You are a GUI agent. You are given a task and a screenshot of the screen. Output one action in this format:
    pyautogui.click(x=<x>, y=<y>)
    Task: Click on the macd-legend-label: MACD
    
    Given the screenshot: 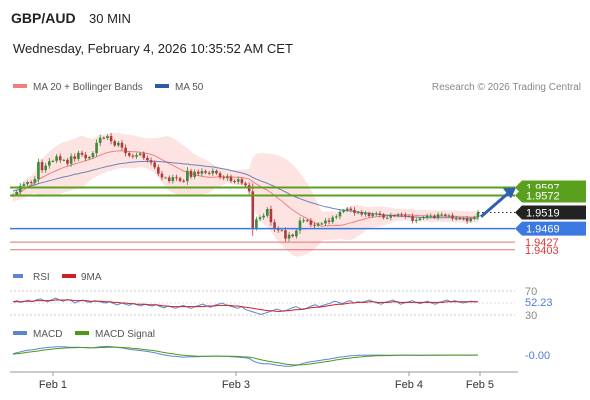 What is the action you would take?
    pyautogui.click(x=47, y=334)
    